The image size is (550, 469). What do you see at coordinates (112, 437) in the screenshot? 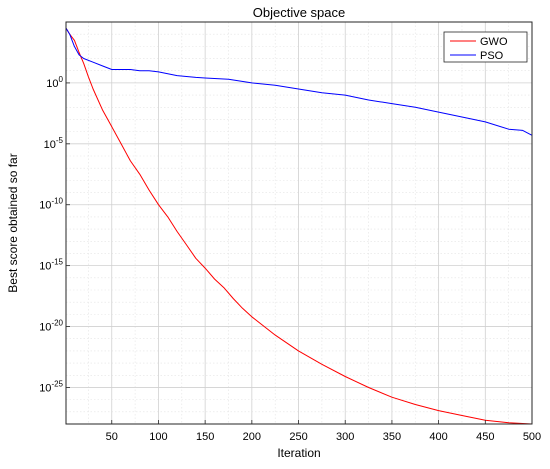
I see `x-tick-label: 50` at bounding box center [112, 437].